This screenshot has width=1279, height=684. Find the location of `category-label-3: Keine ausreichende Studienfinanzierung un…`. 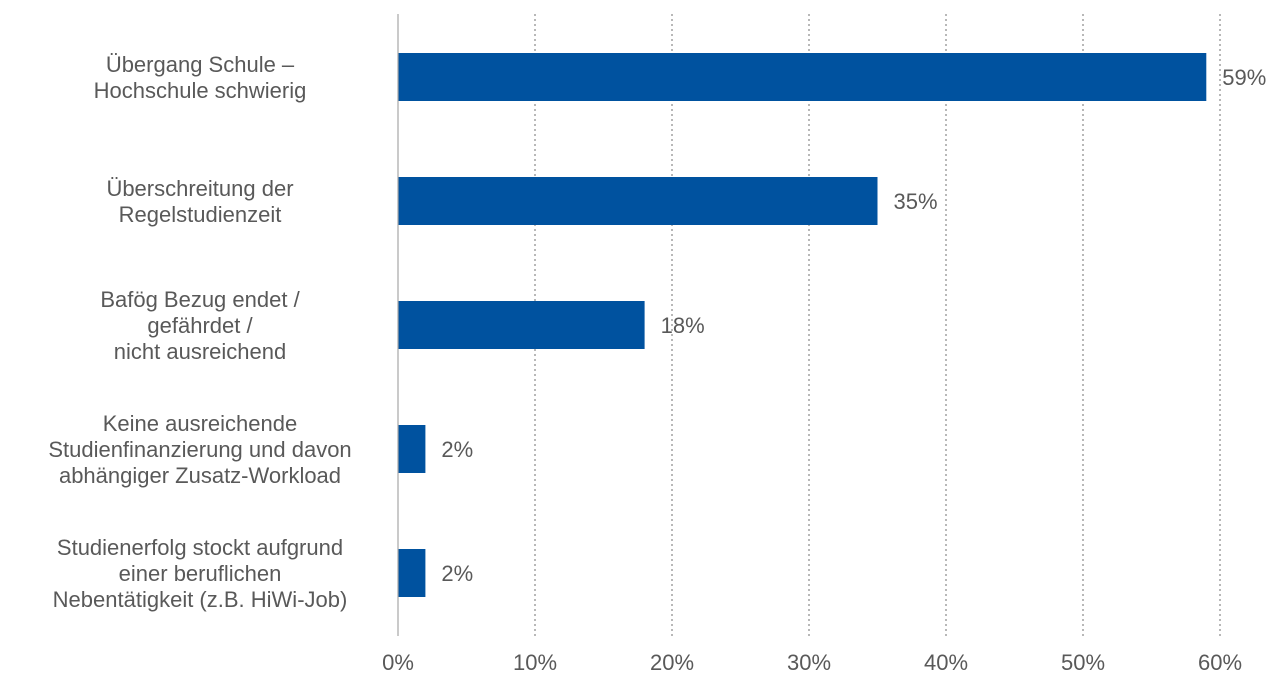

category-label-3: Keine ausreichende Studienfinanzierung un… is located at coordinates (199, 449).